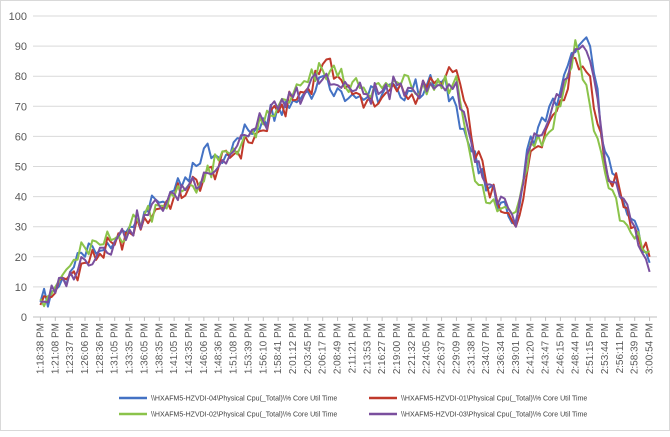  Describe the element at coordinates (130, 348) in the screenshot. I see `x-tick-label: 1:33:35 PM` at that location.